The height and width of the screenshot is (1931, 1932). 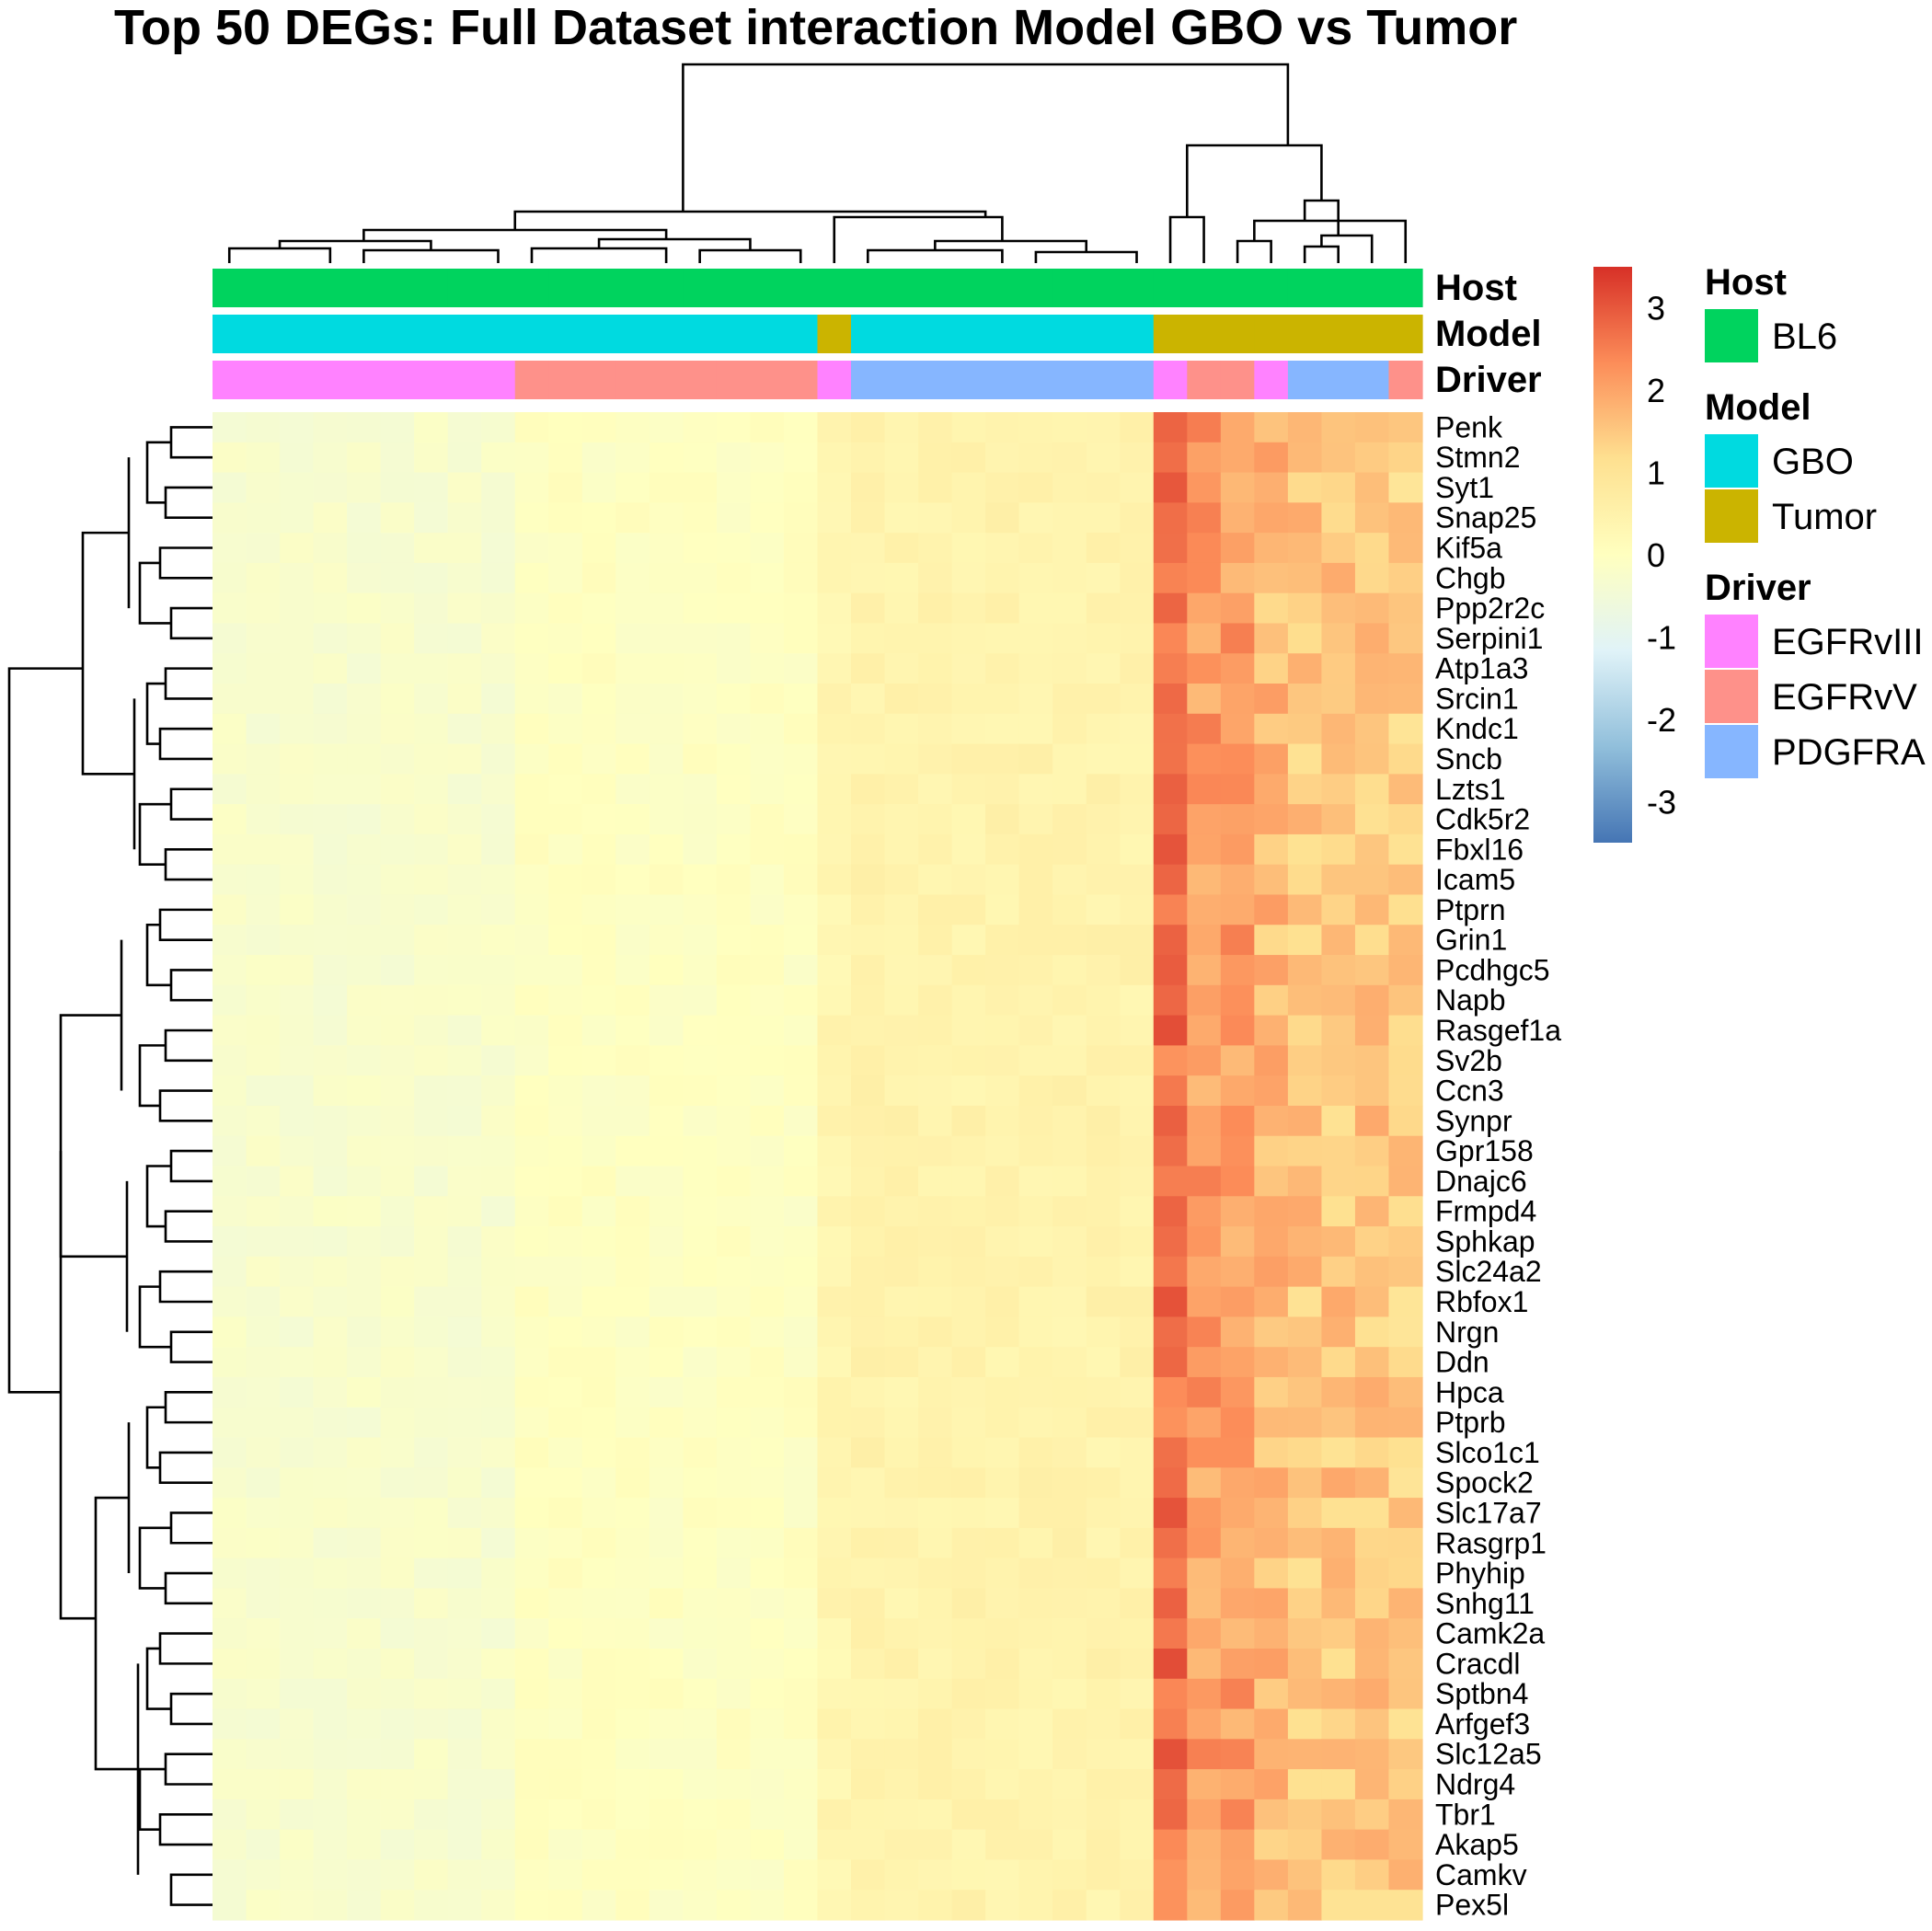 I want to click on annotation-cell-driver, so click(x=968, y=380).